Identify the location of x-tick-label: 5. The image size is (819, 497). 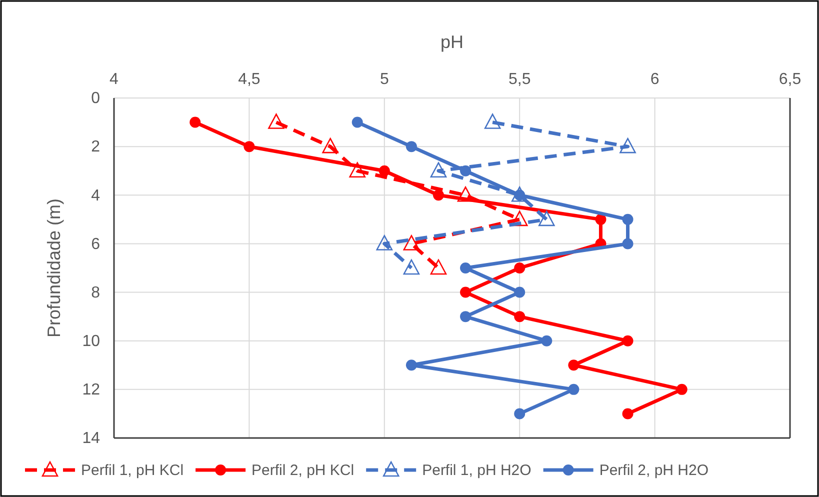
(384, 79).